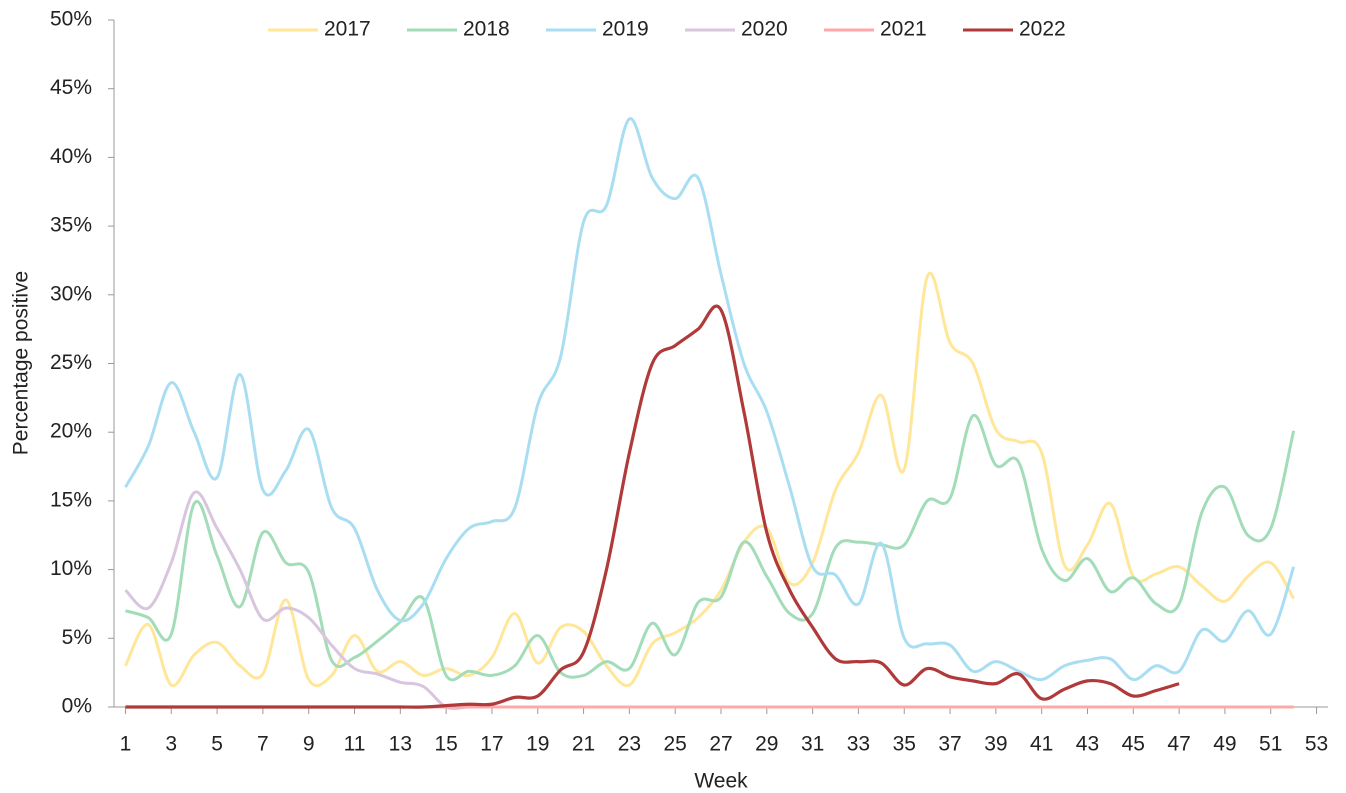 This screenshot has height=793, width=1346. What do you see at coordinates (71, 225) in the screenshot?
I see `y-tick-label: 35%` at bounding box center [71, 225].